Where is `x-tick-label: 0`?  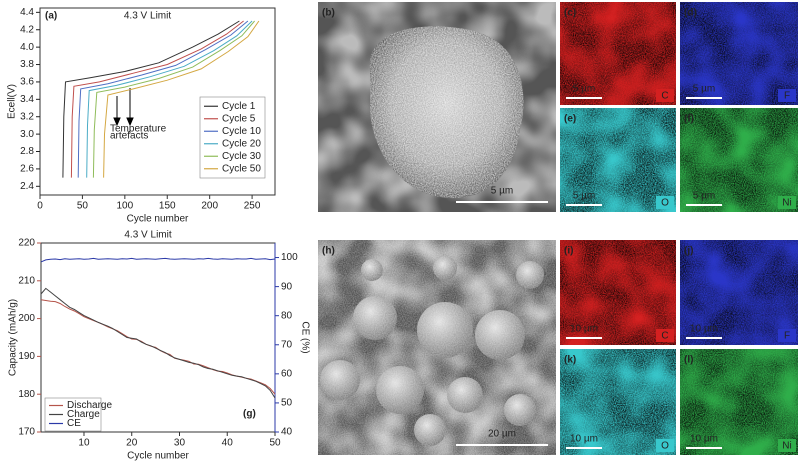
x-tick-label: 0 is located at coordinates (40, 206).